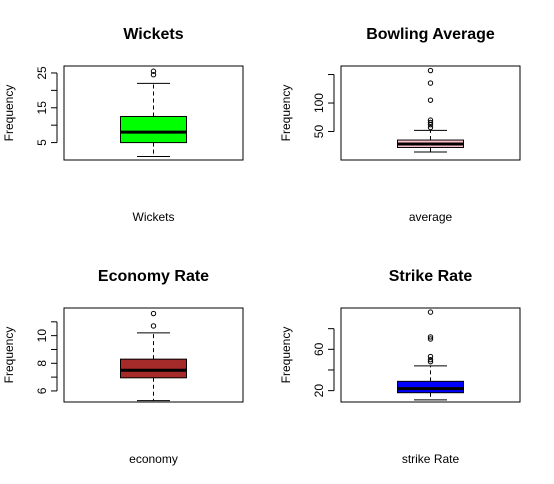 The height and width of the screenshot is (484, 554). I want to click on y-tick-label: 15, so click(42, 108).